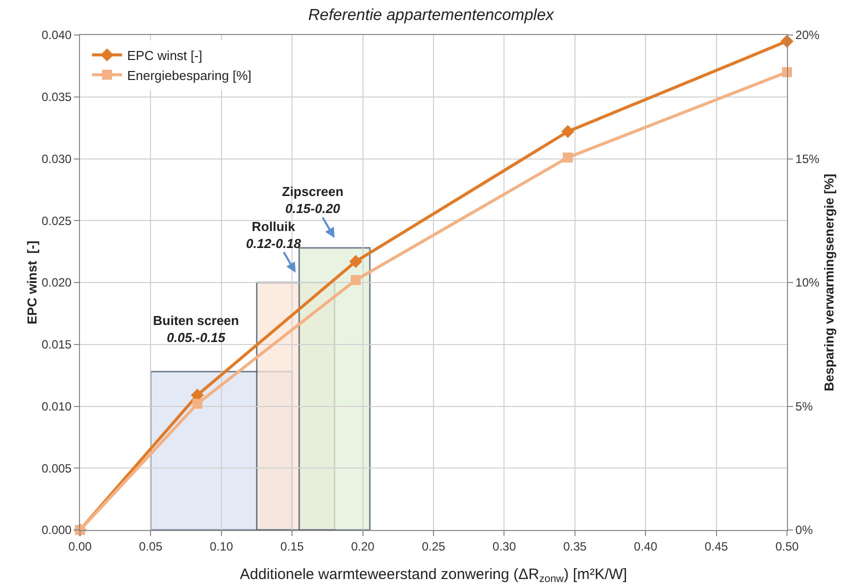  Describe the element at coordinates (787, 546) in the screenshot. I see `x-tick-label: 0.50` at that location.